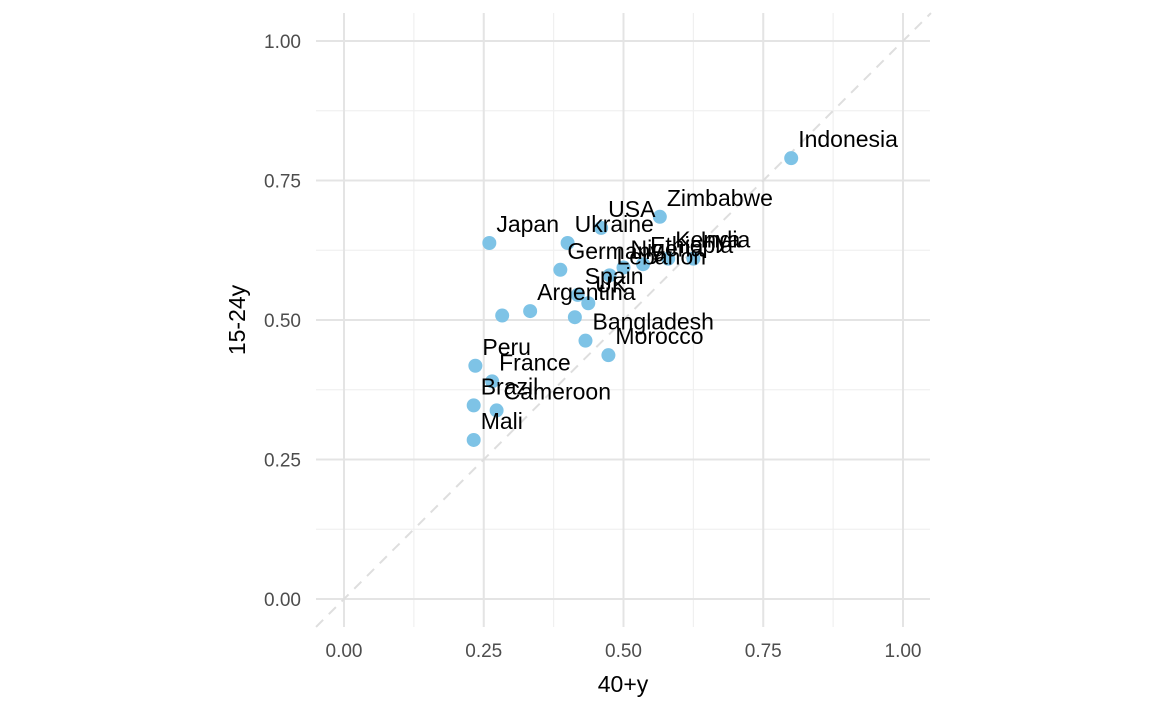 The height and width of the screenshot is (711, 1152). I want to click on y-tick-label: 0.00, so click(282, 600).